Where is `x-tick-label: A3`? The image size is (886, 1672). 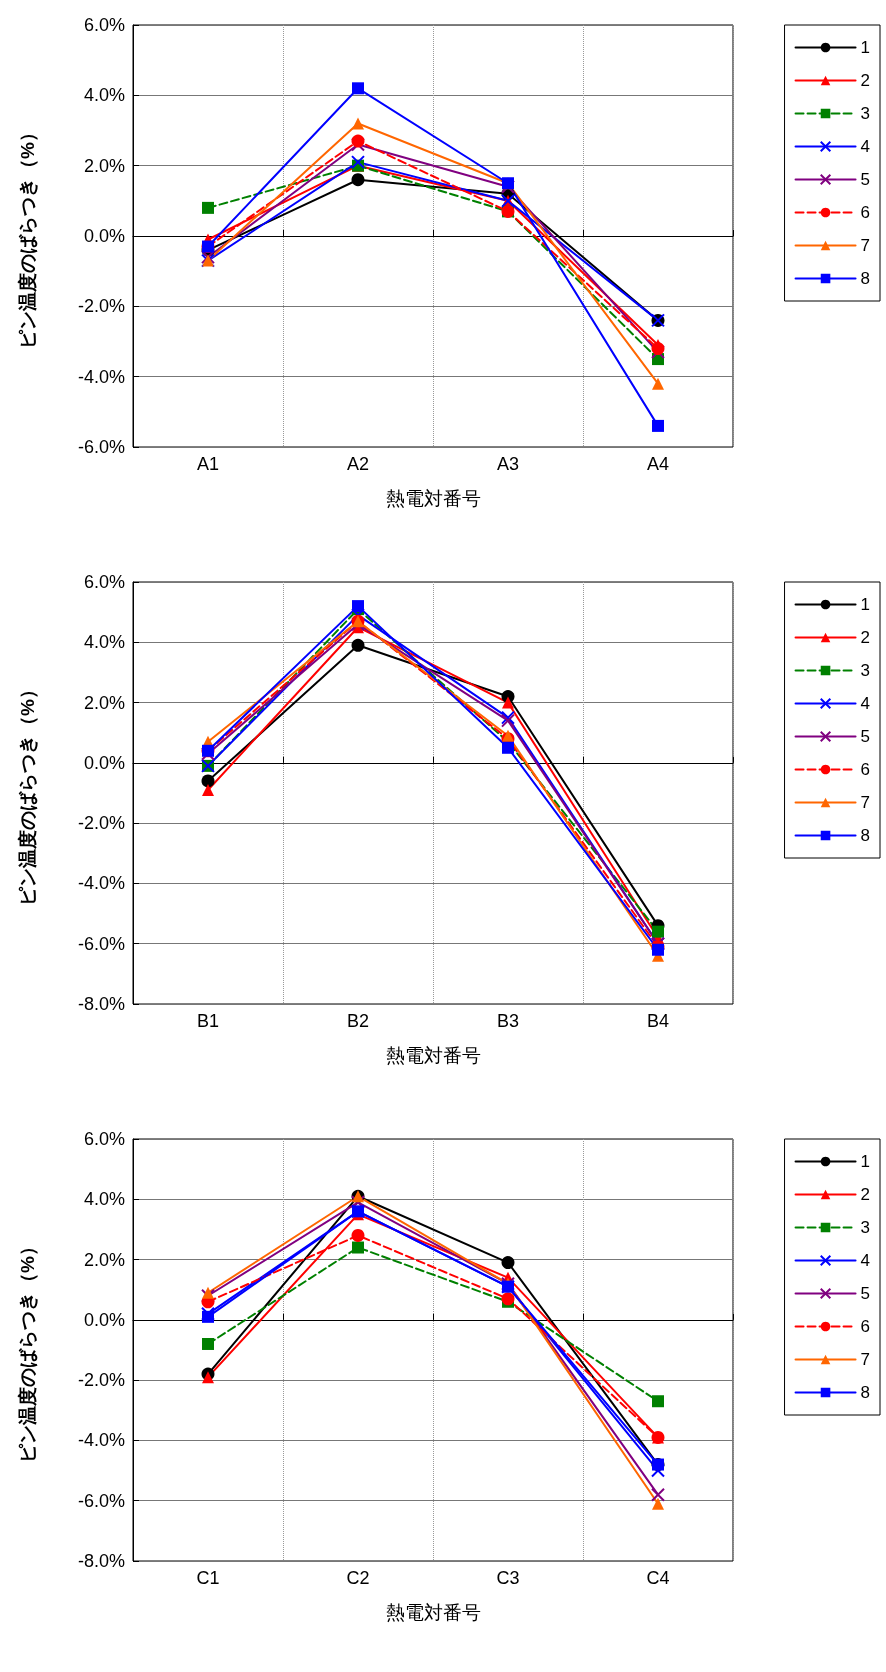
x-tick-label: A3 is located at coordinates (508, 464).